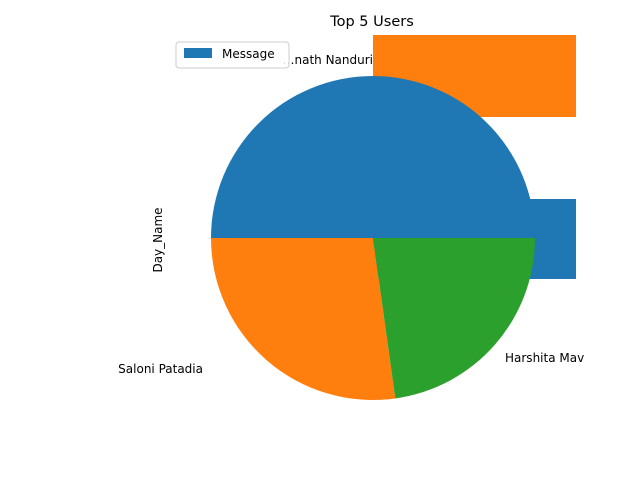  Describe the element at coordinates (158, 239) in the screenshot. I see `y-axis-label: Day_Name` at that location.